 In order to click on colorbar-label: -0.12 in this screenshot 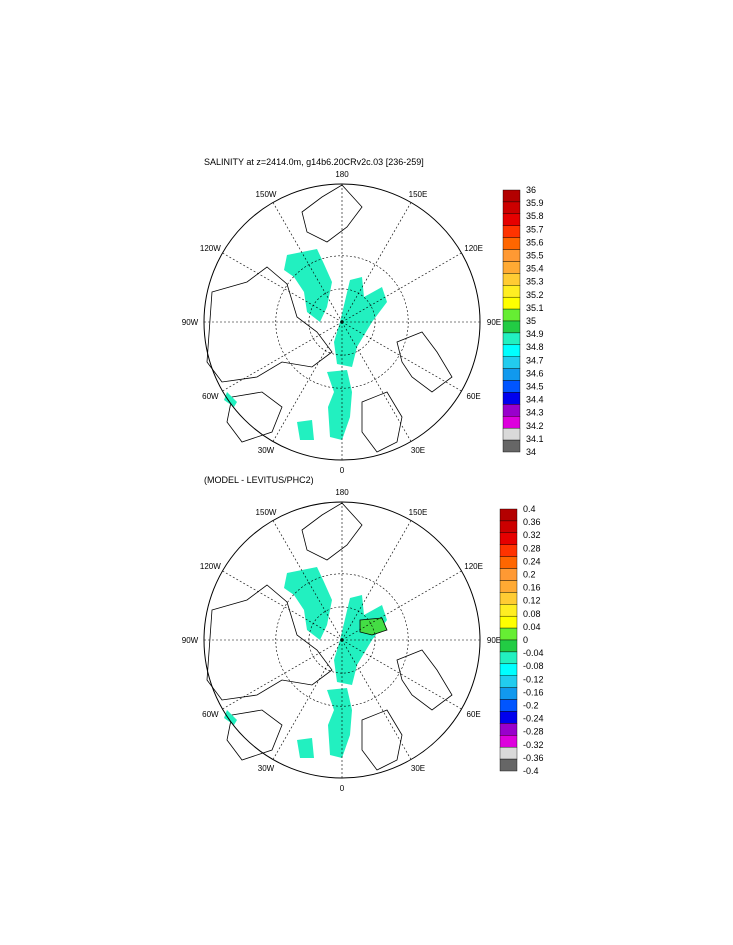, I will do `click(533, 679)`.